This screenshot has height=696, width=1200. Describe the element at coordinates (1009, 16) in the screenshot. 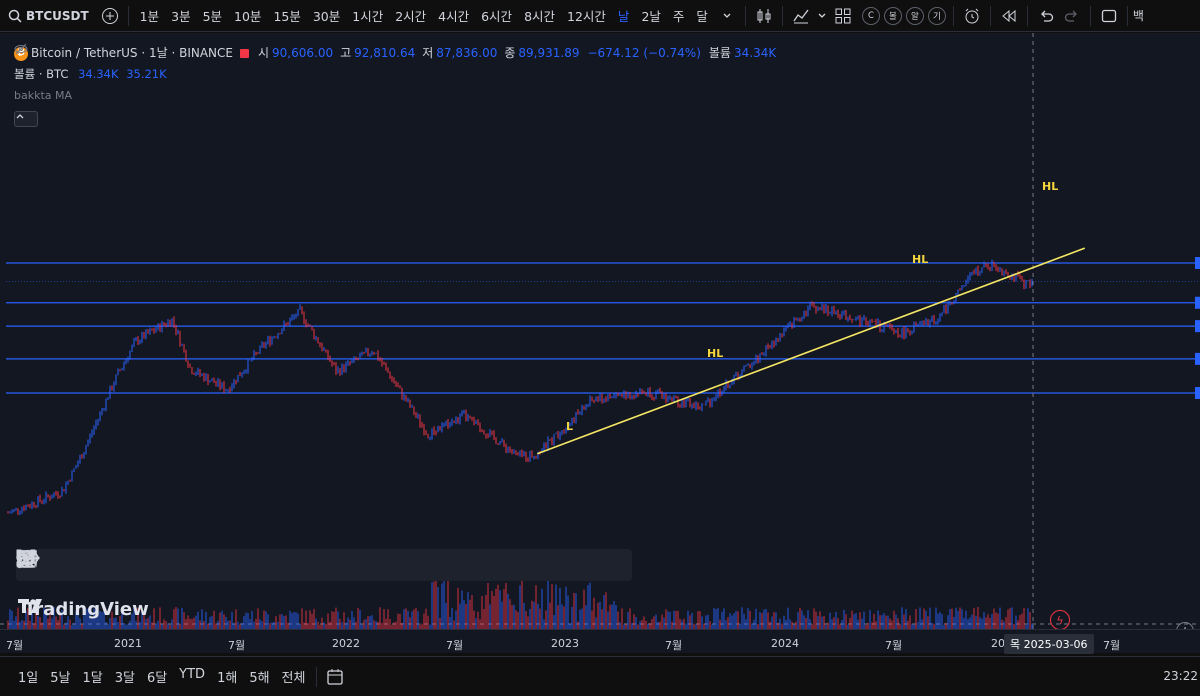

I see `replay-button` at that location.